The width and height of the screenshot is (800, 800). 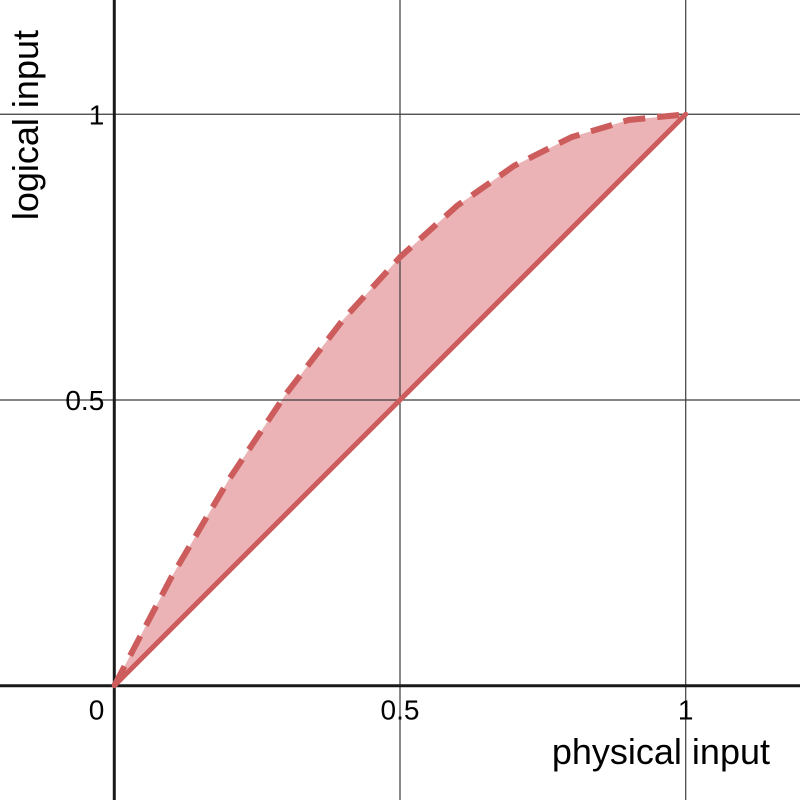 I want to click on x-tick-label: 0.5, so click(x=400, y=710).